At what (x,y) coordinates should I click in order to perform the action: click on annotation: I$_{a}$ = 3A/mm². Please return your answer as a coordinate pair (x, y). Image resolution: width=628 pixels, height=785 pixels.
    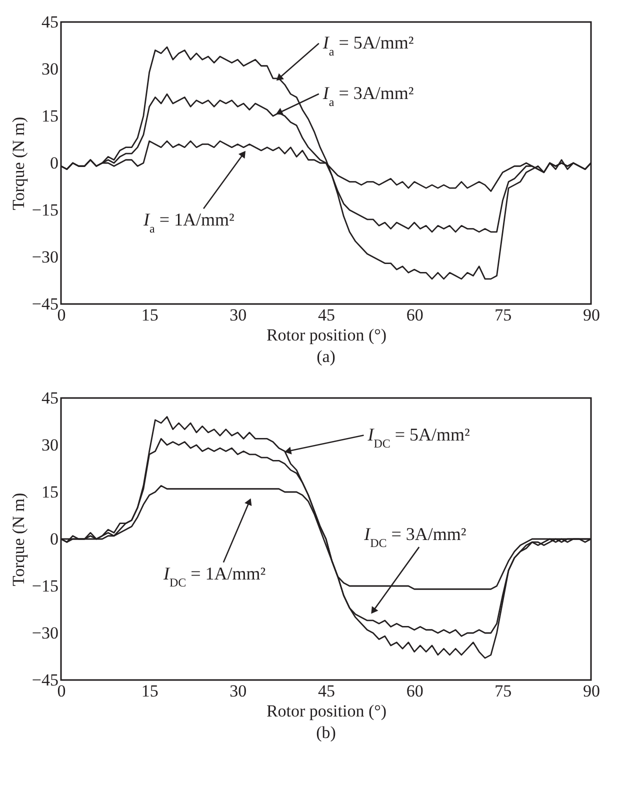
    Looking at the image, I should click on (368, 95).